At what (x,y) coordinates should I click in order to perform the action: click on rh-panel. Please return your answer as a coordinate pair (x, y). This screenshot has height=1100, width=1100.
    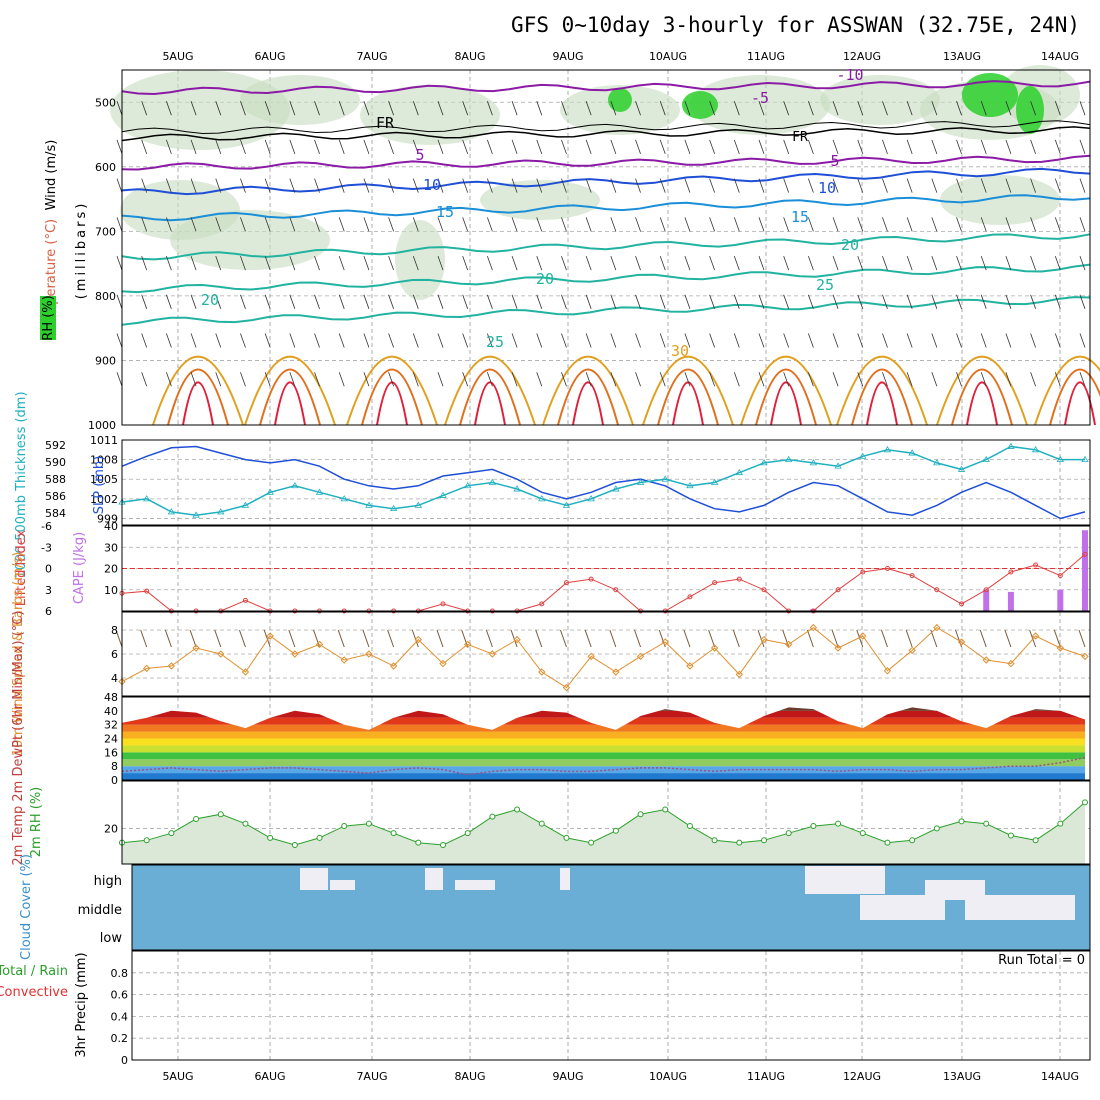
    Looking at the image, I should click on (606, 822).